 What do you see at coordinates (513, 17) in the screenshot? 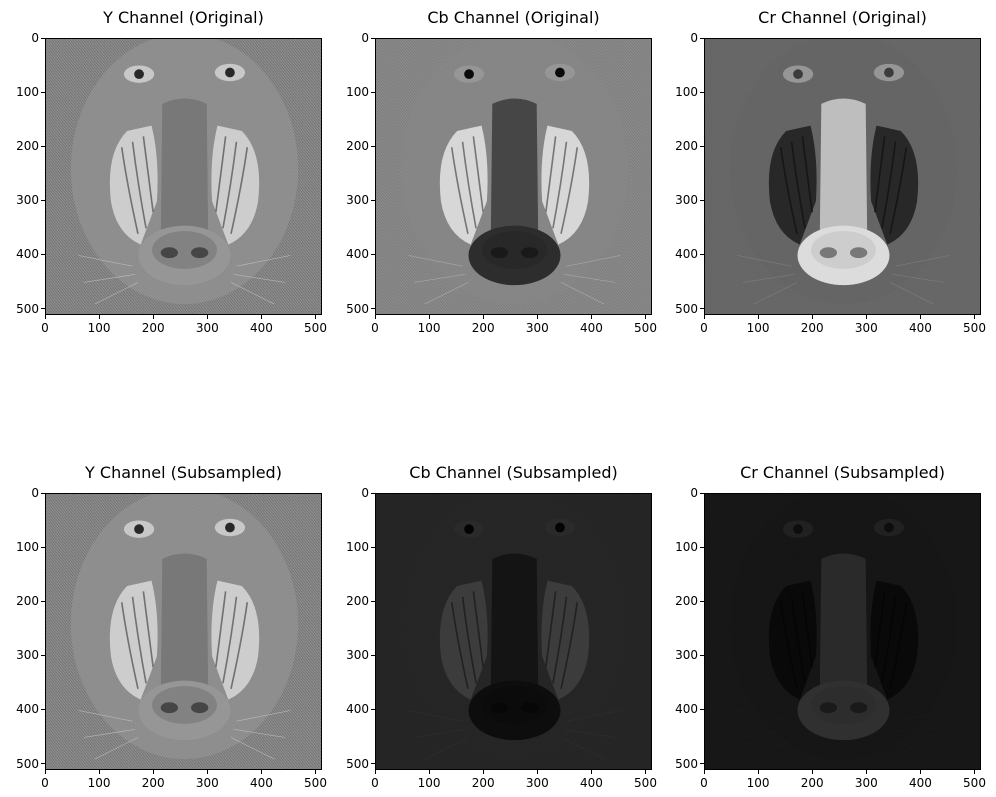
I see `subplot-title: Cb Channel (Original)` at bounding box center [513, 17].